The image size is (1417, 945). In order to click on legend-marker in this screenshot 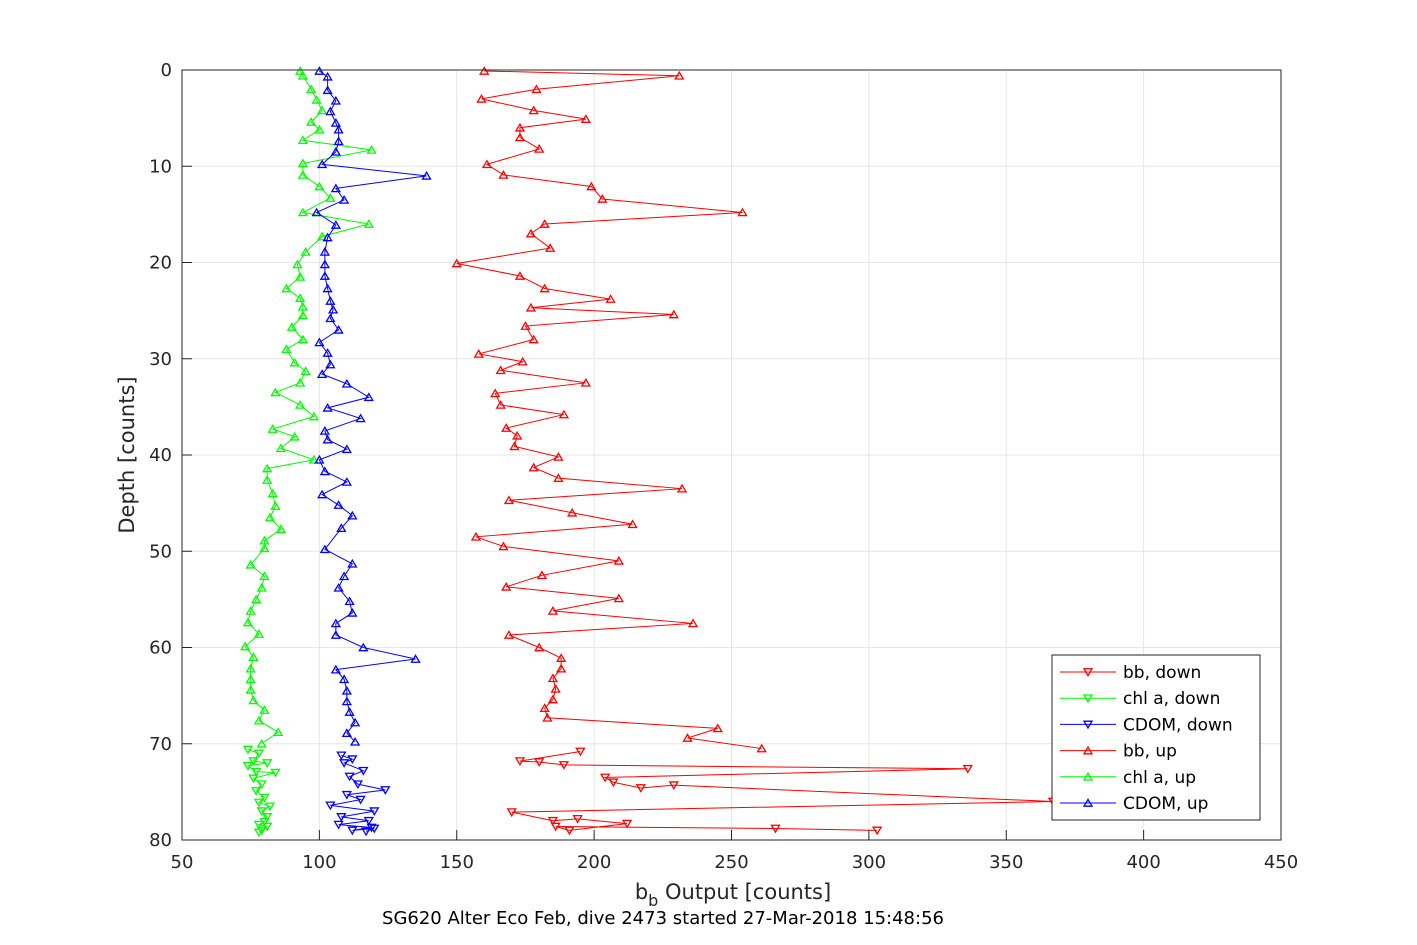, I will do `click(1088, 699)`.